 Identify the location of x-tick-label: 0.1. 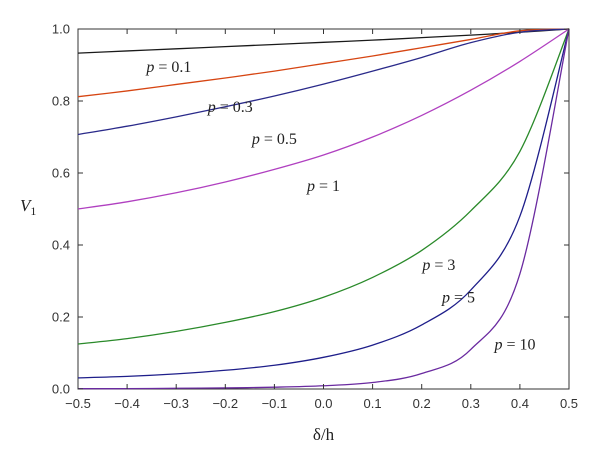
(373, 403).